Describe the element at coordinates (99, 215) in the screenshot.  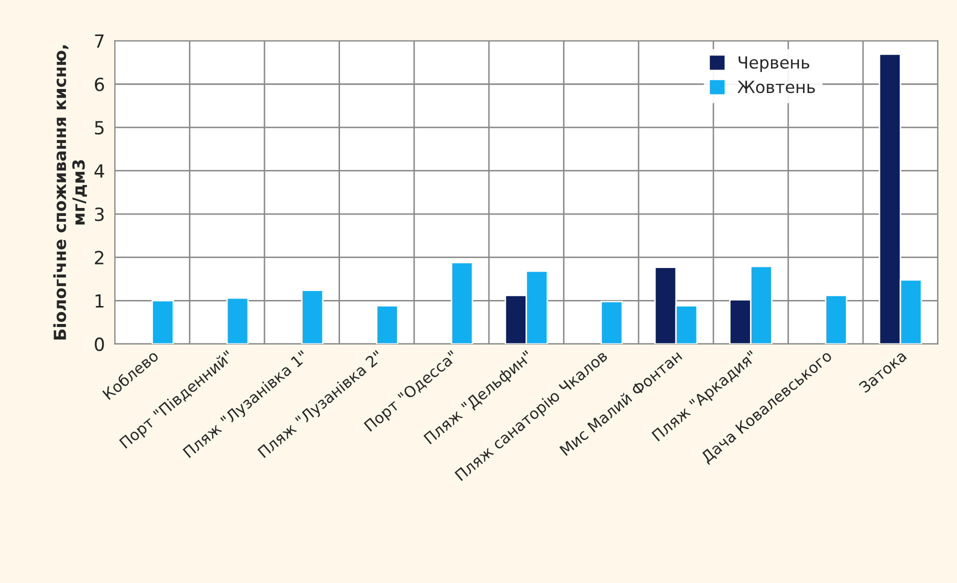
I see `y-tick-label: 3` at that location.